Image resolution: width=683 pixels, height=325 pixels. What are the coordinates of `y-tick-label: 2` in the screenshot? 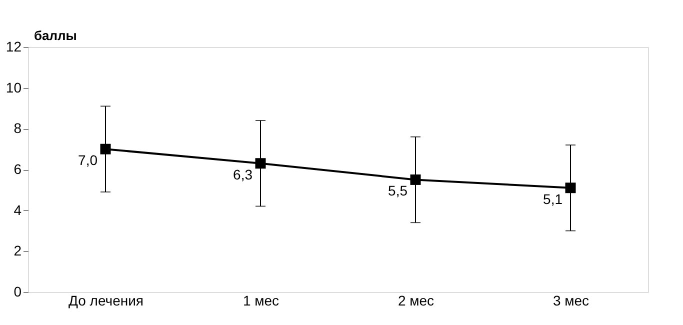 It's located at (18, 250).